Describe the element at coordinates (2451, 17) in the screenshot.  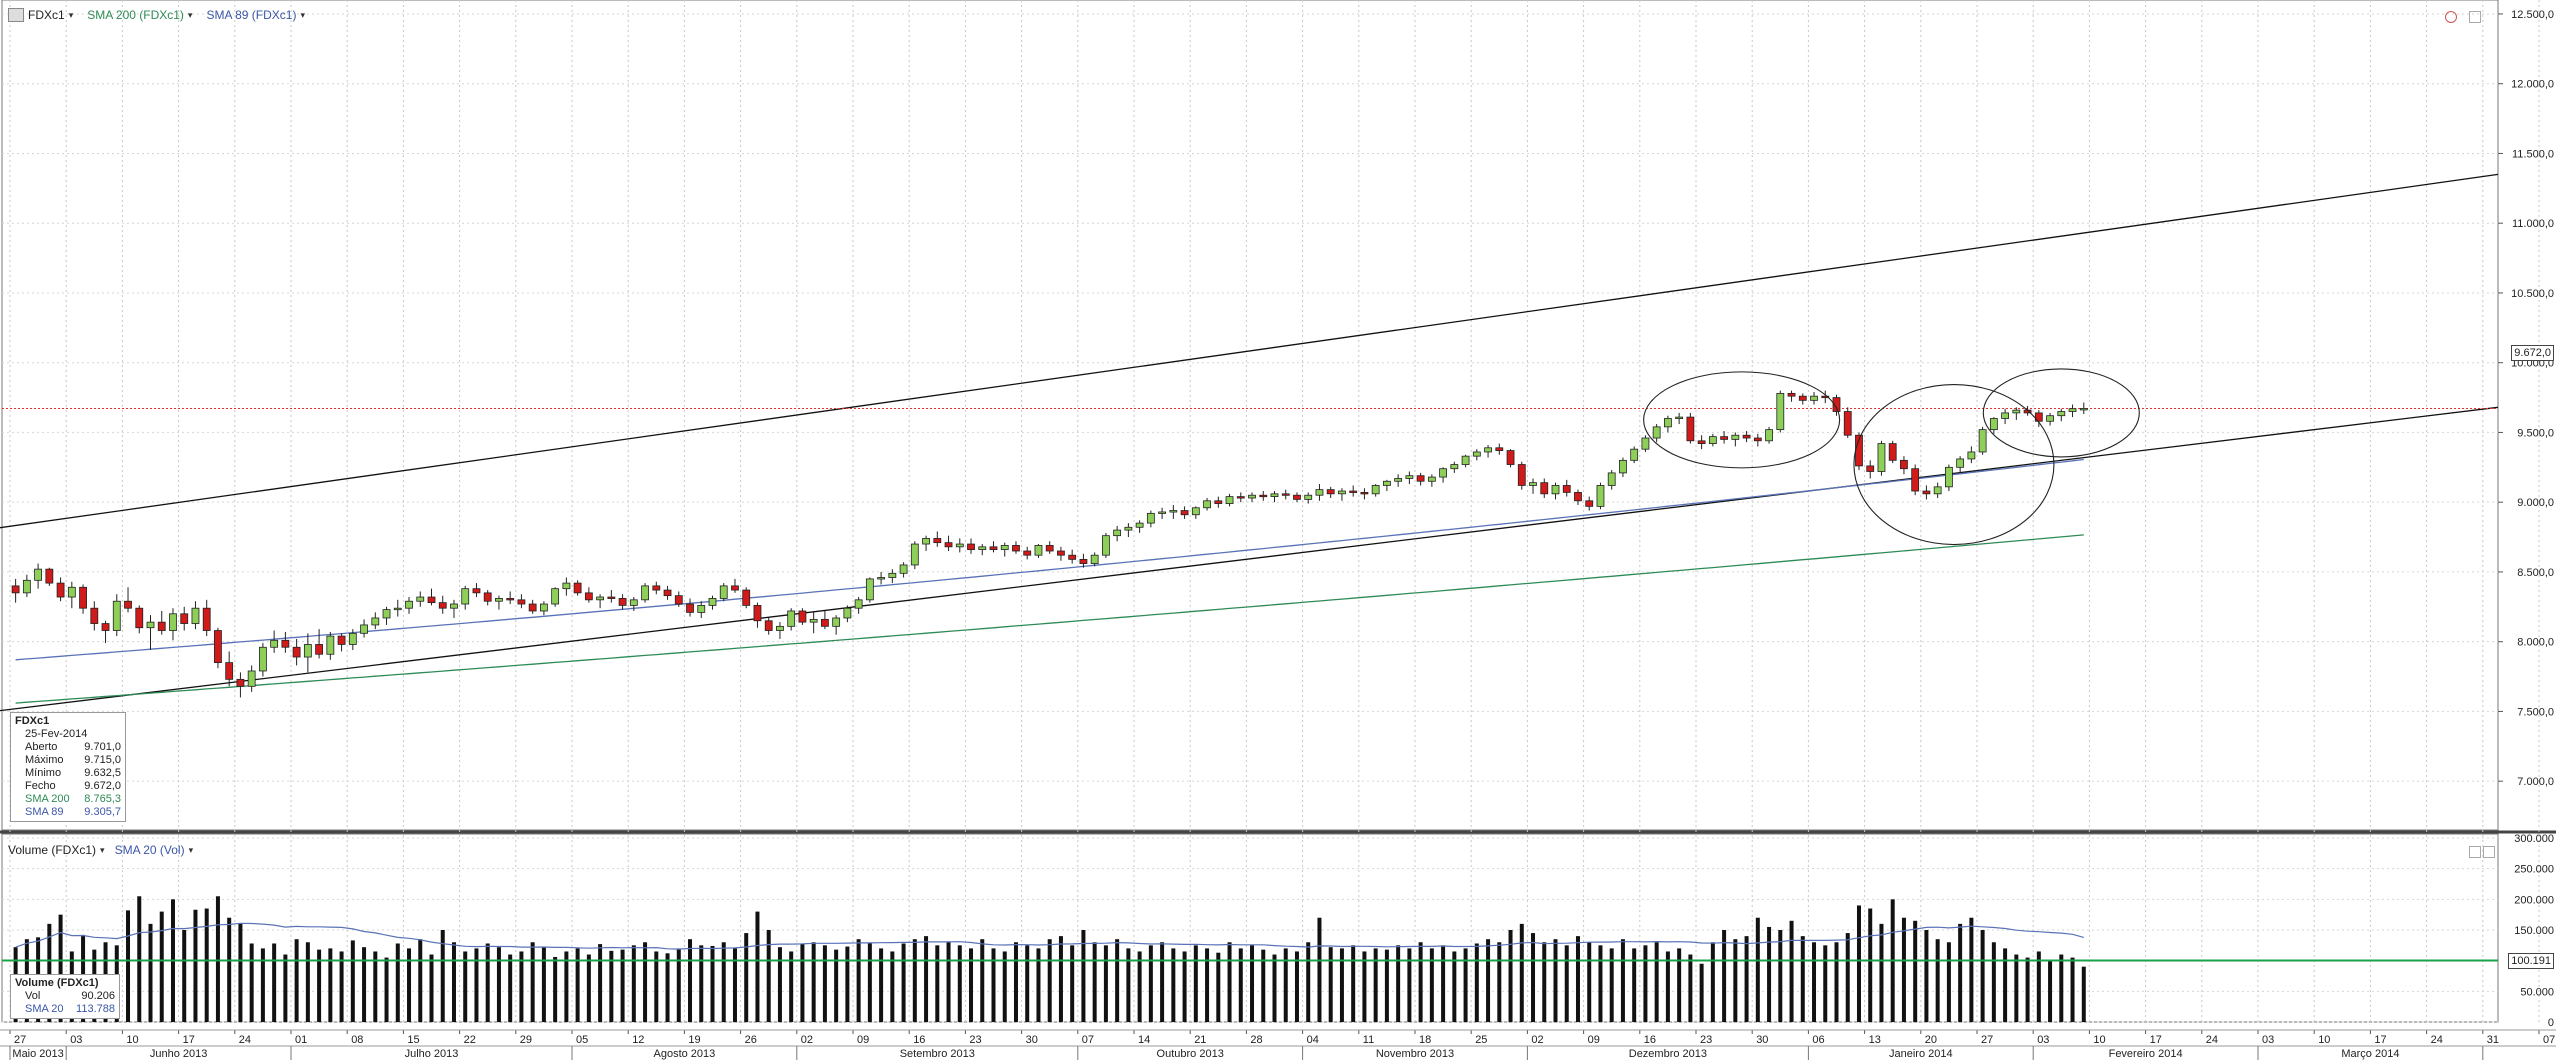
I see `alert-icon` at that location.